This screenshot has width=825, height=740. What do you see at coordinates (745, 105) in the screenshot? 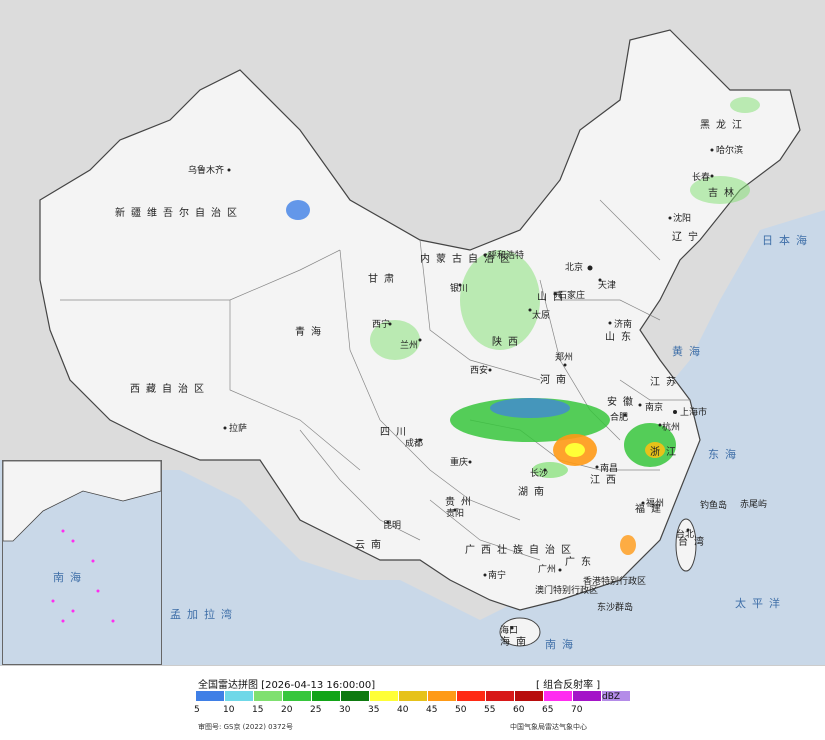
I see `radar-cell-heilongjiang` at bounding box center [745, 105].